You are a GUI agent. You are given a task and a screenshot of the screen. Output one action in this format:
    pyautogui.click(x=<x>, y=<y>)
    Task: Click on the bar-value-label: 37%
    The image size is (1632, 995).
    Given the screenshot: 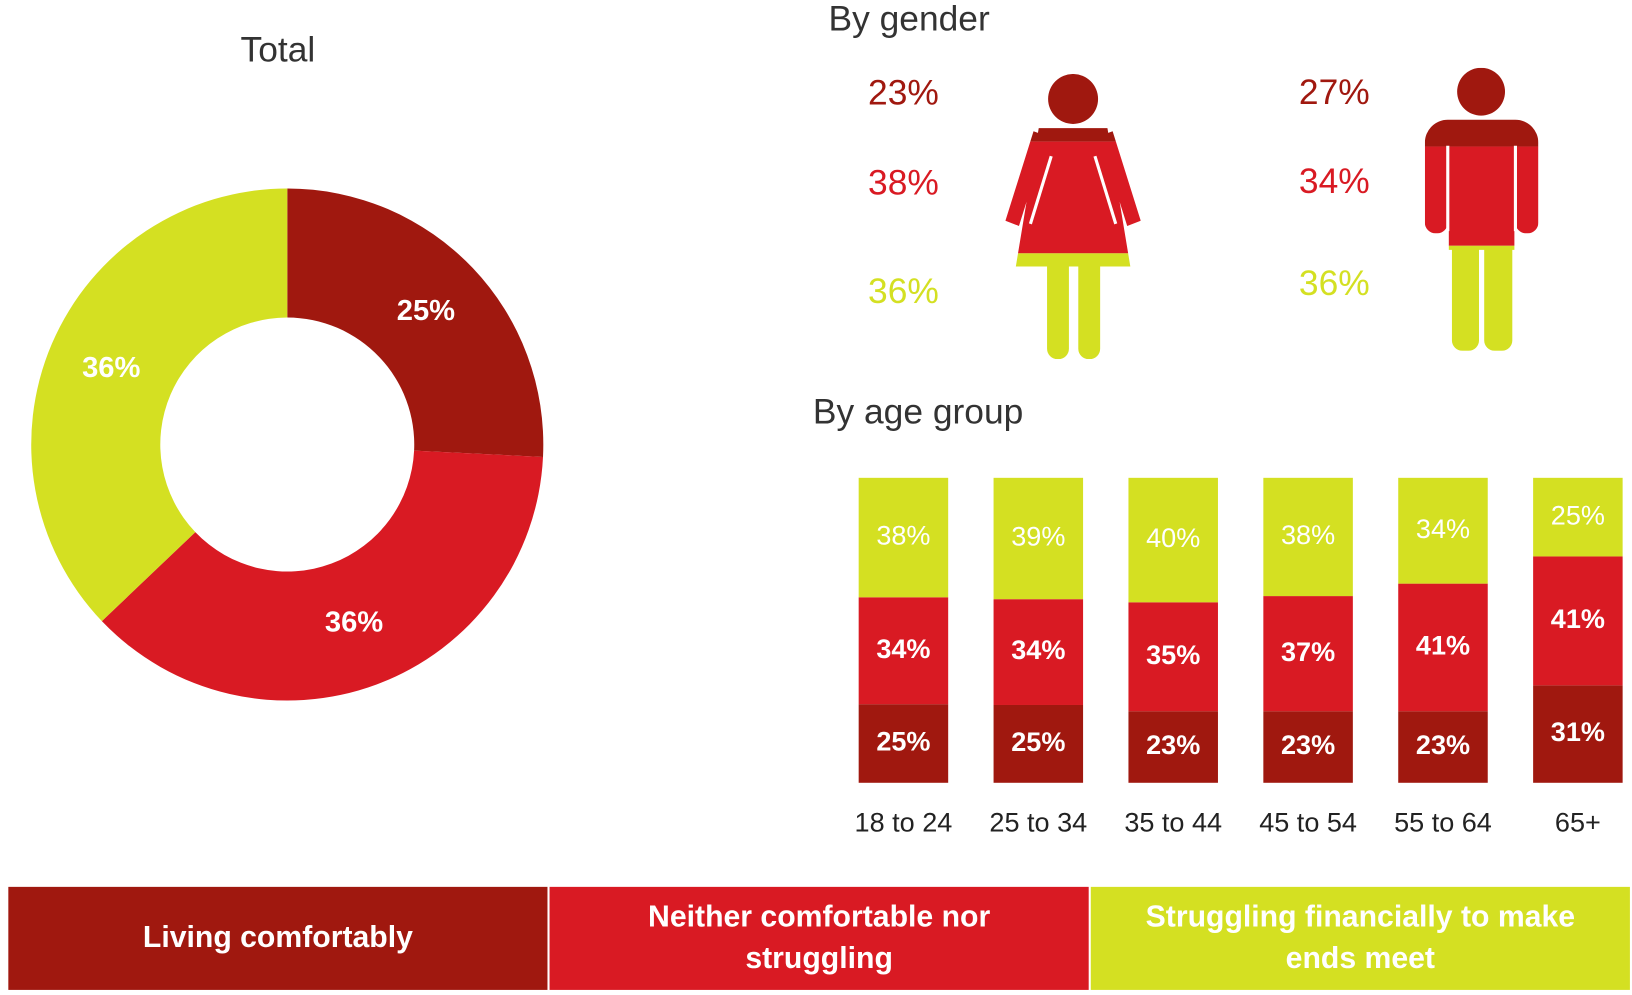 What is the action you would take?
    pyautogui.click(x=1308, y=652)
    